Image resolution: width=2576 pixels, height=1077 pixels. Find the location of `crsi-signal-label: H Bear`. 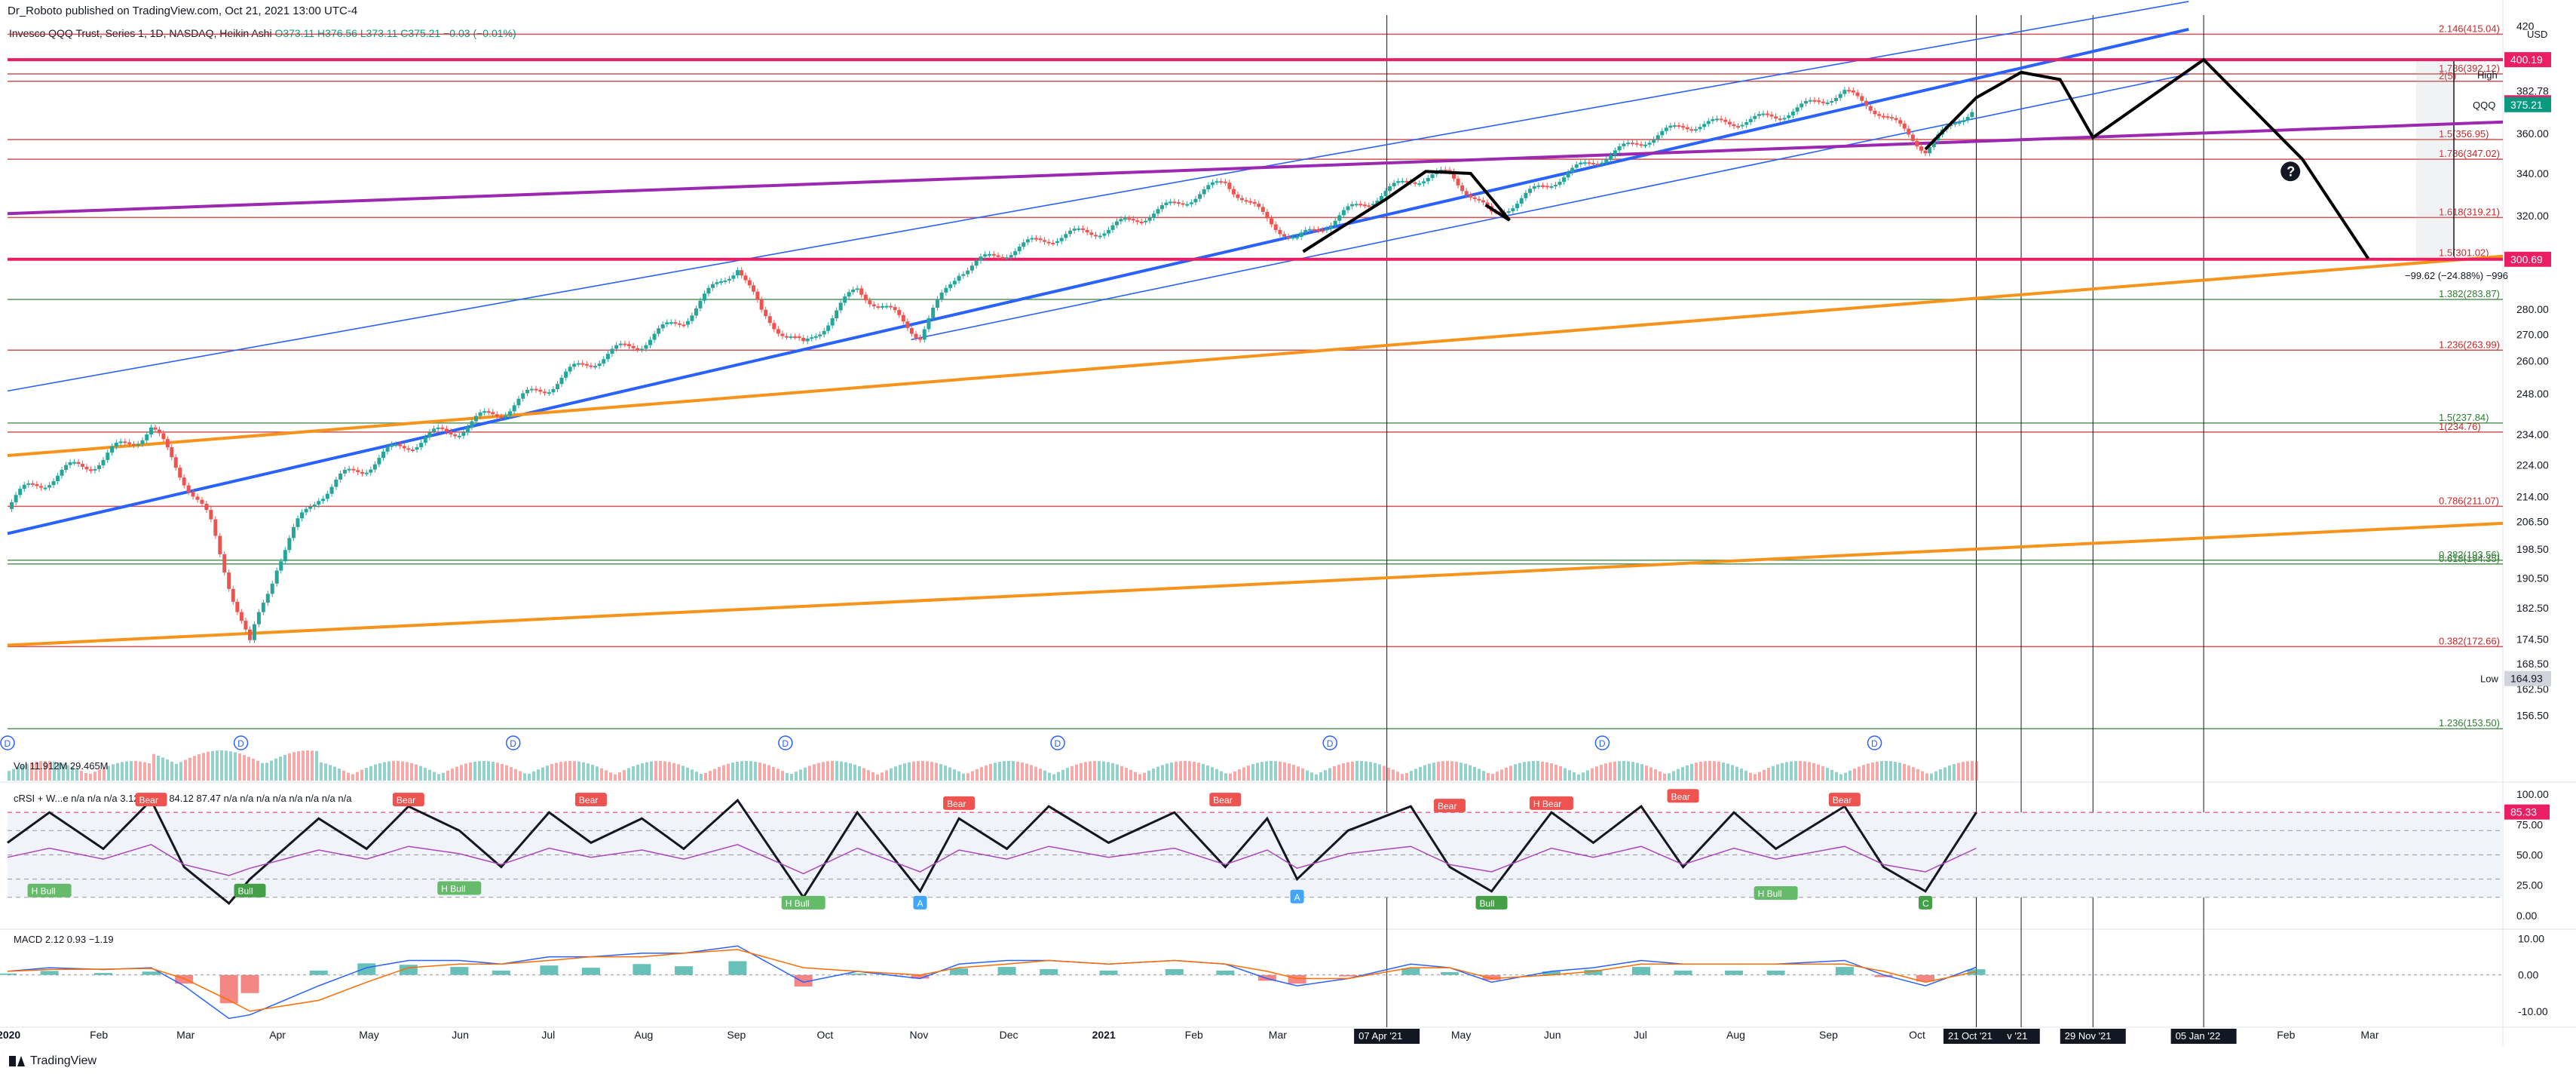

crsi-signal-label: H Bear is located at coordinates (1547, 804).